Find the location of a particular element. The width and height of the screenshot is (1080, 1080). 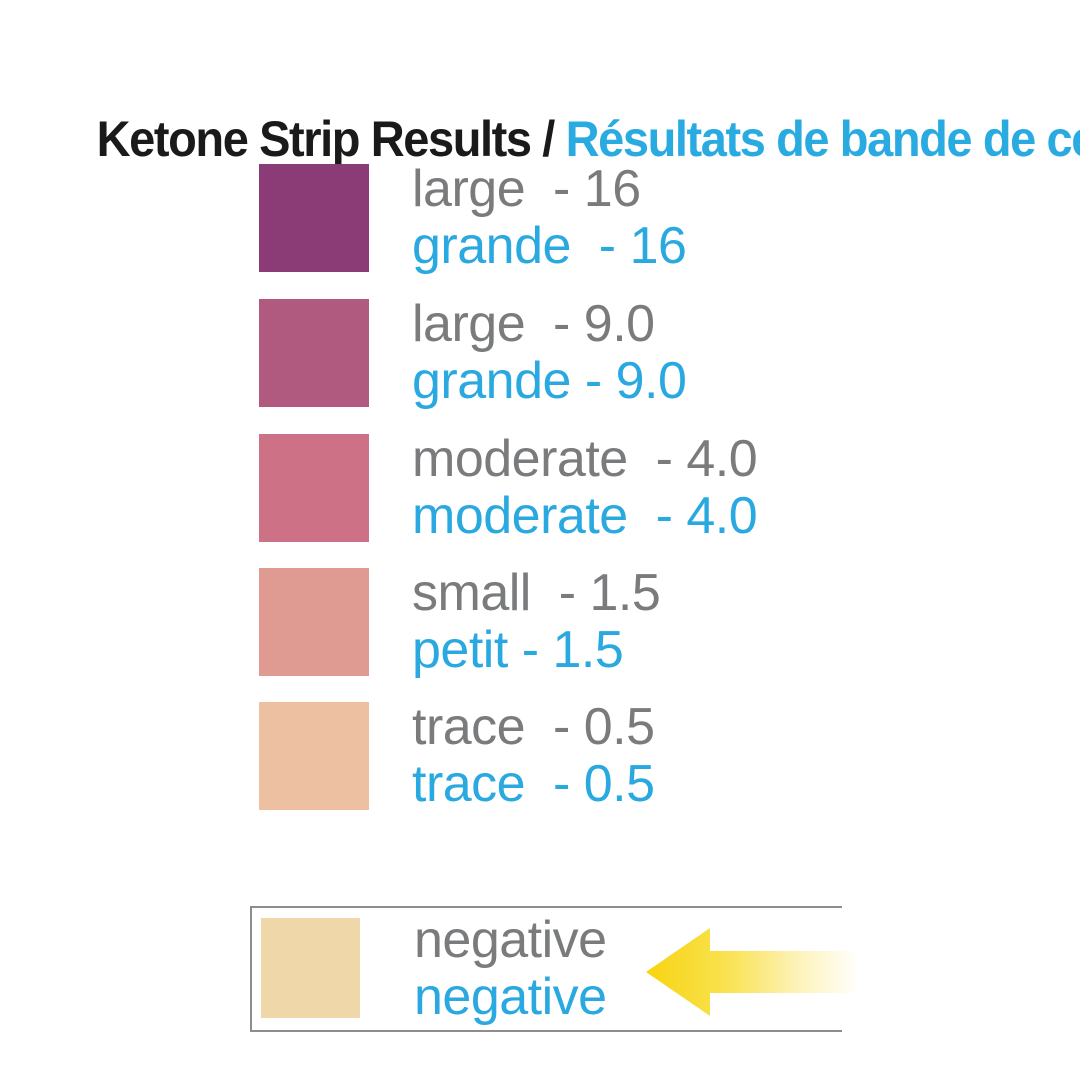

title-french: Résultats de bande de cétone is located at coordinates (822, 139).